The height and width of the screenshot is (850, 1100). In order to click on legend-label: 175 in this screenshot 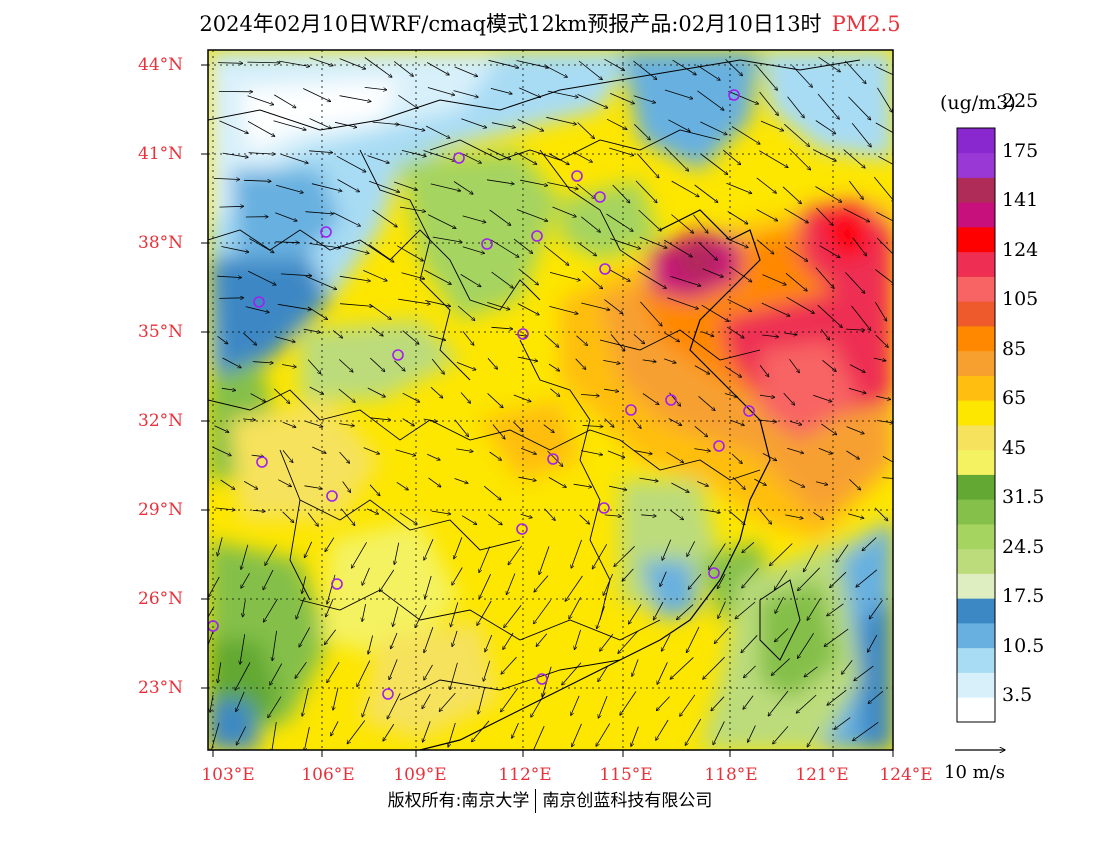, I will do `click(1020, 150)`.